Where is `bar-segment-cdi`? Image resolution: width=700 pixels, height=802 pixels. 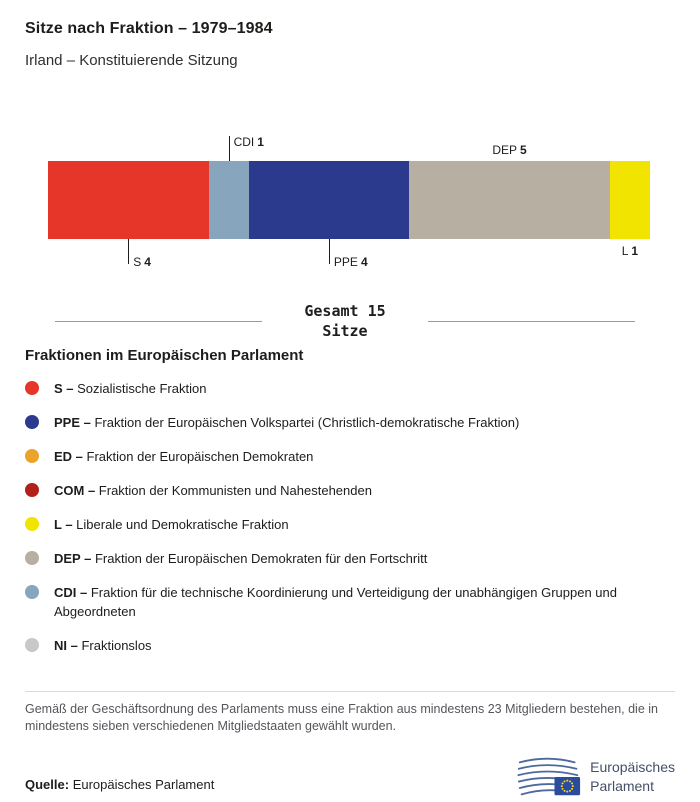 bar-segment-cdi is located at coordinates (228, 200).